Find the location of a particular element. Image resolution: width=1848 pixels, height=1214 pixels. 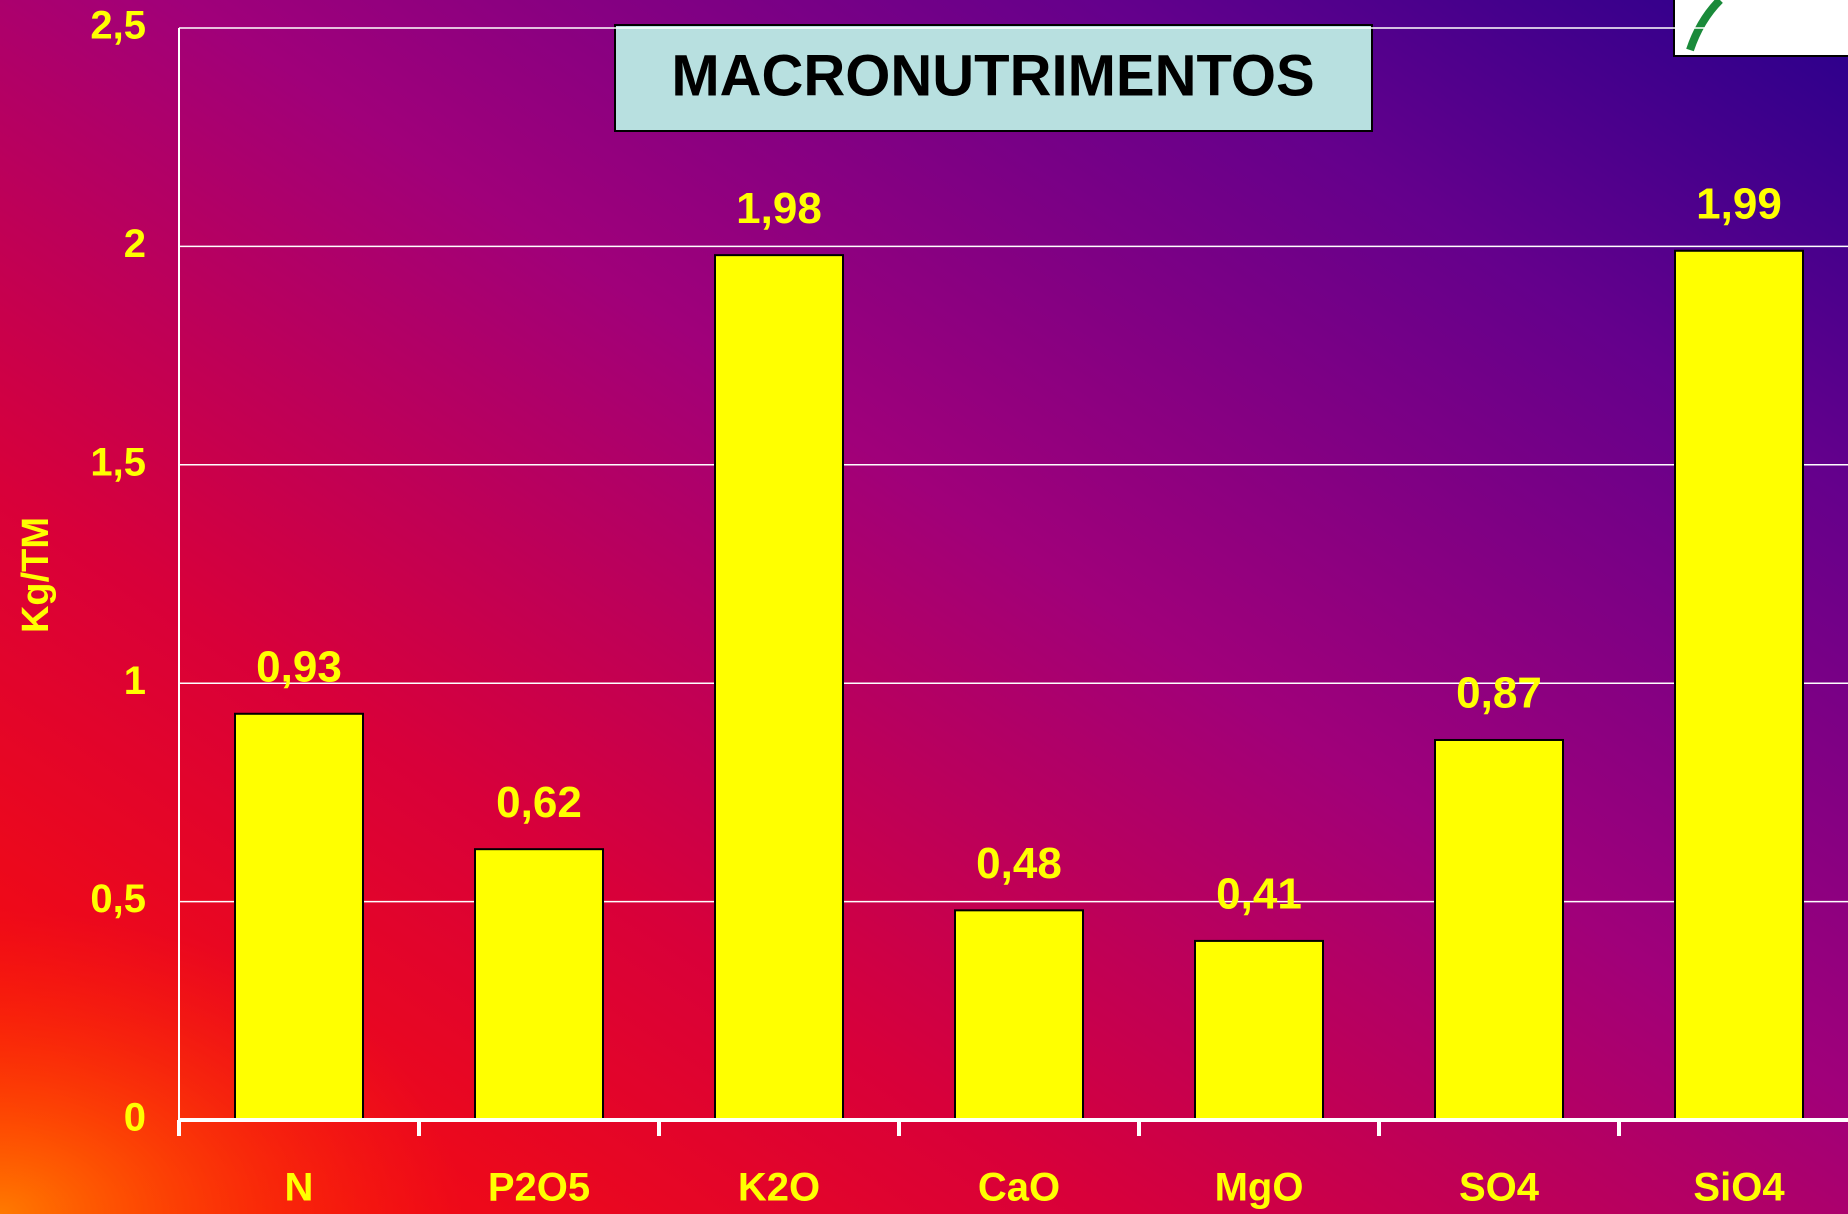

value-label: 0,41 is located at coordinates (1259, 894).